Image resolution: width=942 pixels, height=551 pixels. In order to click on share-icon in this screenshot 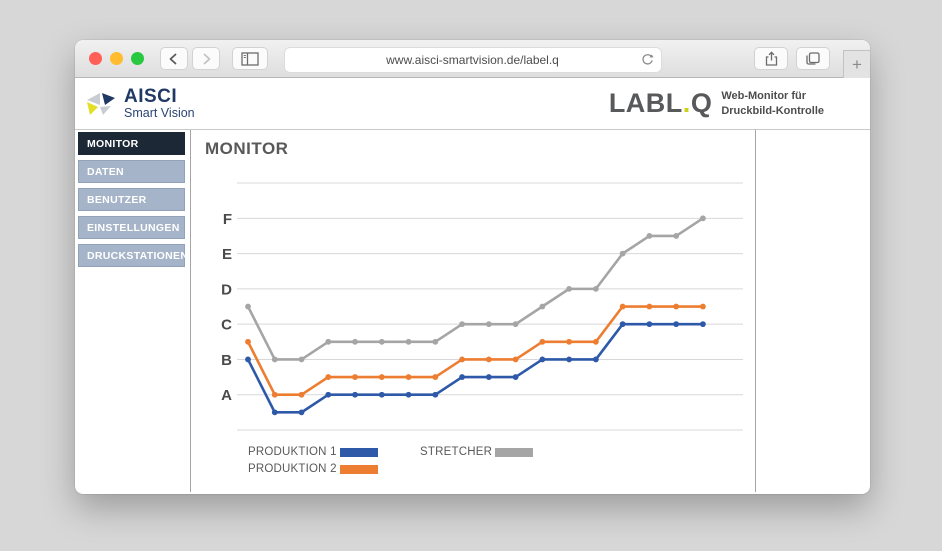, I will do `click(771, 58)`.